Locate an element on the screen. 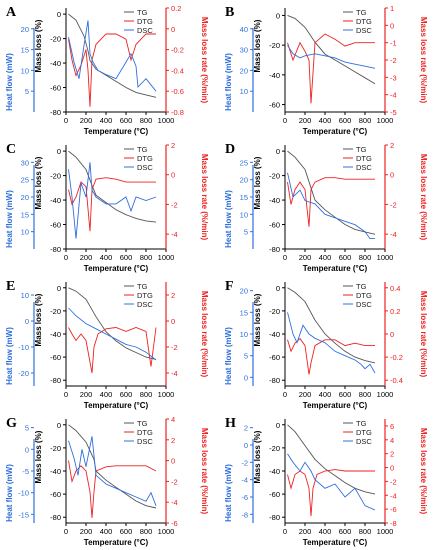 The image size is (438, 550). panel-letter: D is located at coordinates (230, 149).